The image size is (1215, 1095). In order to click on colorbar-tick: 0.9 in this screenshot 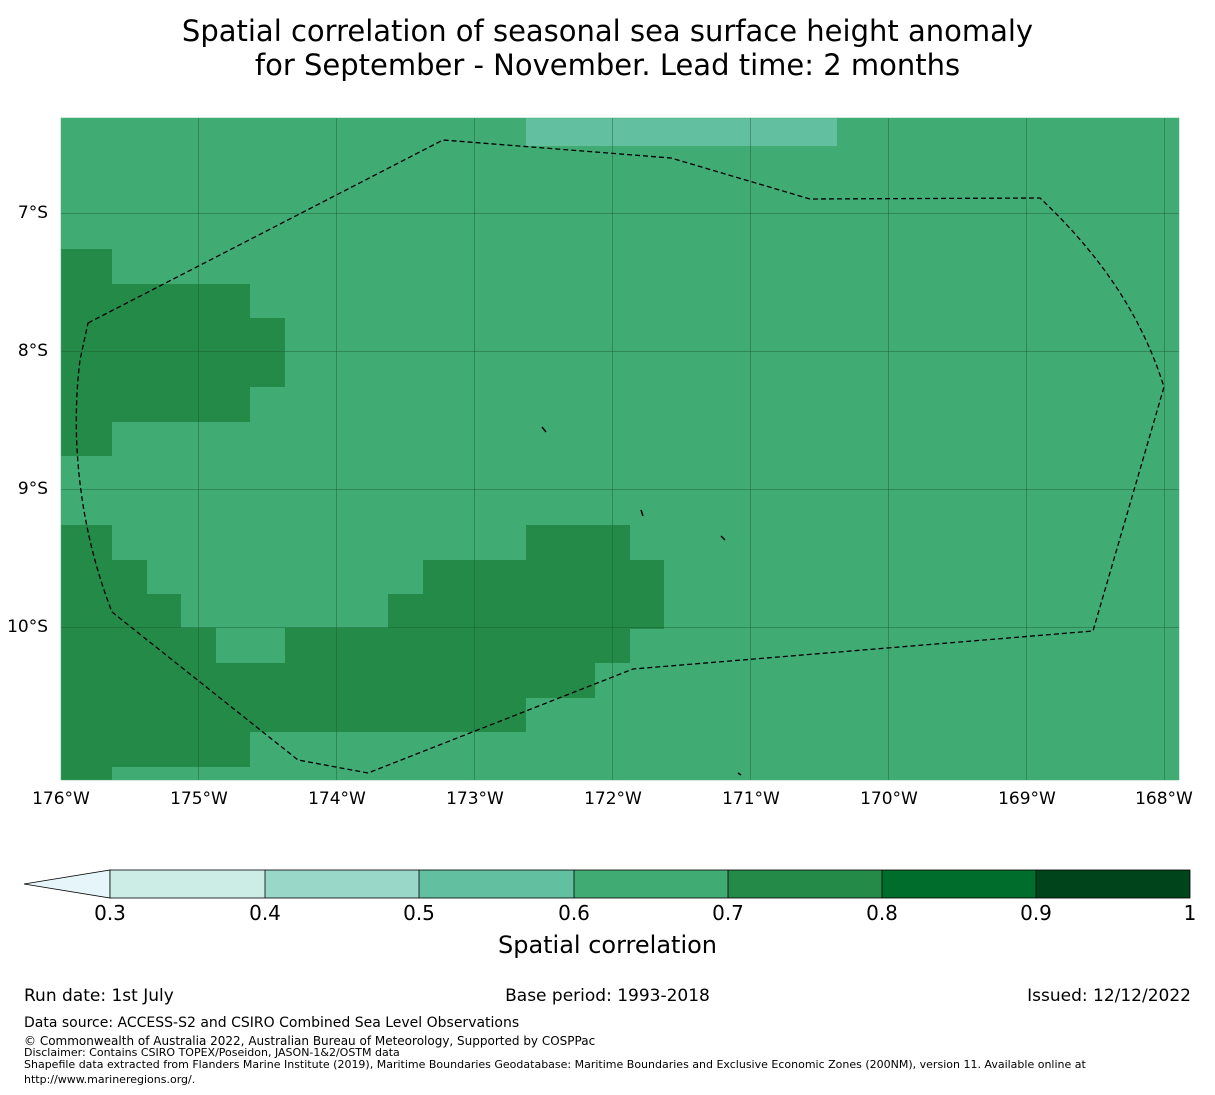, I will do `click(1036, 913)`.